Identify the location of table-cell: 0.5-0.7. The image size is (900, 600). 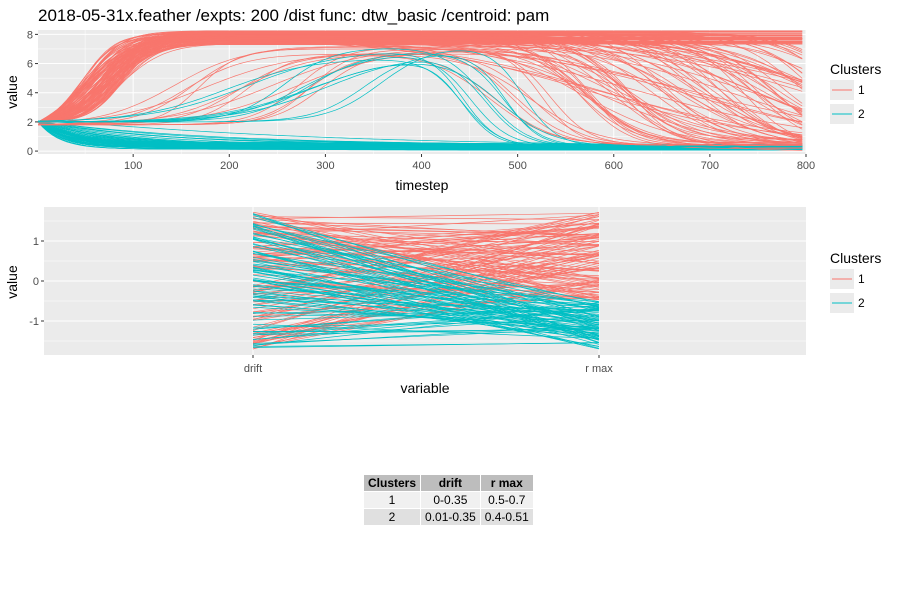
(506, 500).